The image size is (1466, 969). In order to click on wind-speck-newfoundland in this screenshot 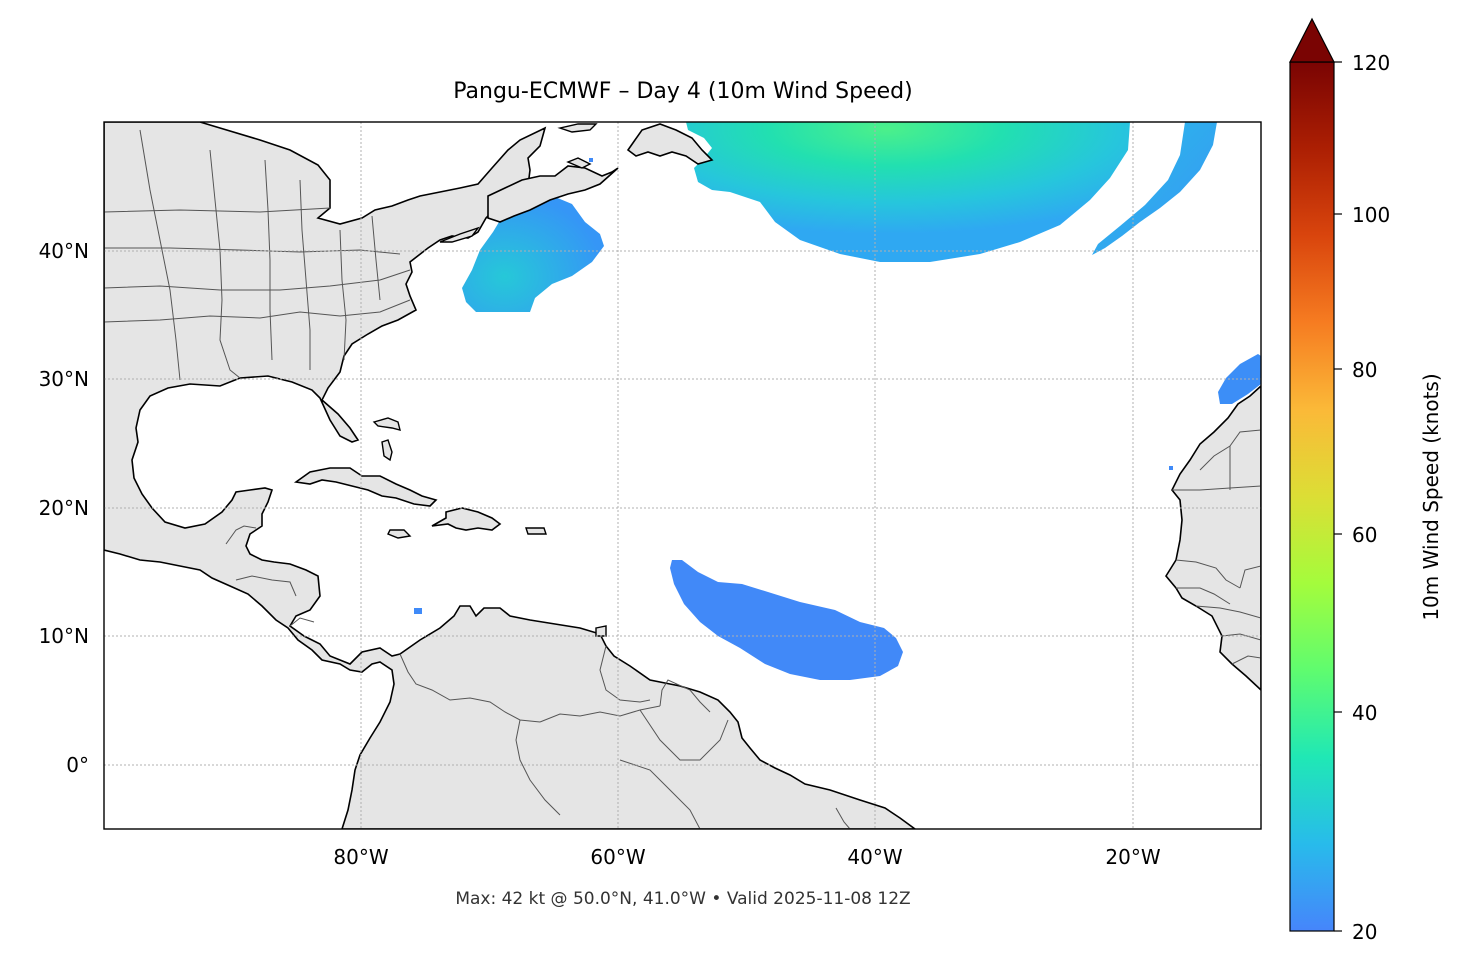, I will do `click(591, 160)`.